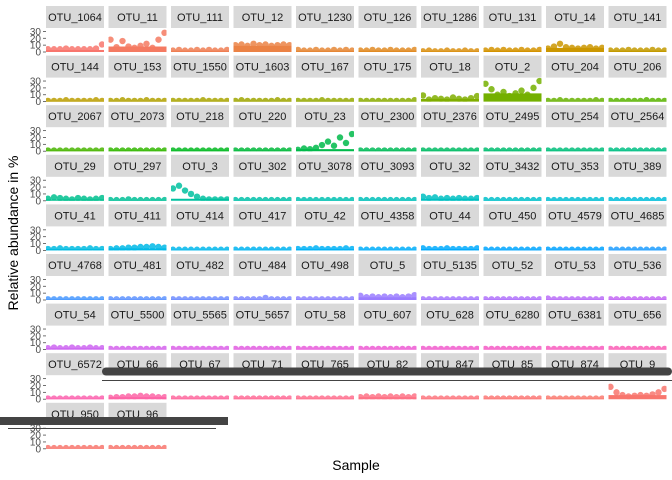 The image size is (672, 480). I want to click on facet-strip-label: OTU_141, so click(638, 18).